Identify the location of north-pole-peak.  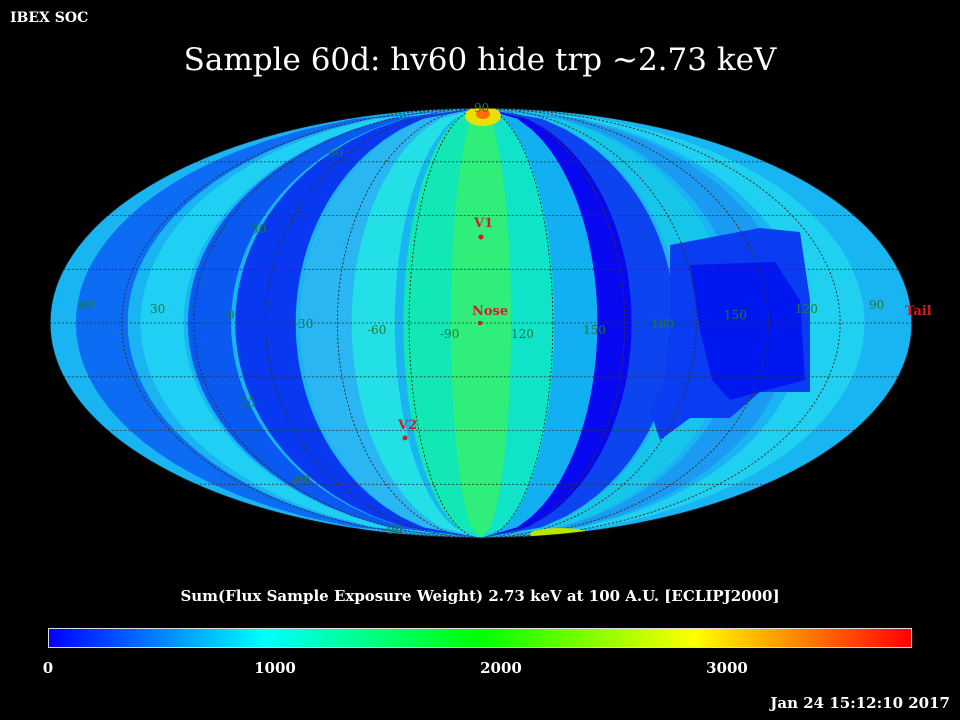
(483, 114).